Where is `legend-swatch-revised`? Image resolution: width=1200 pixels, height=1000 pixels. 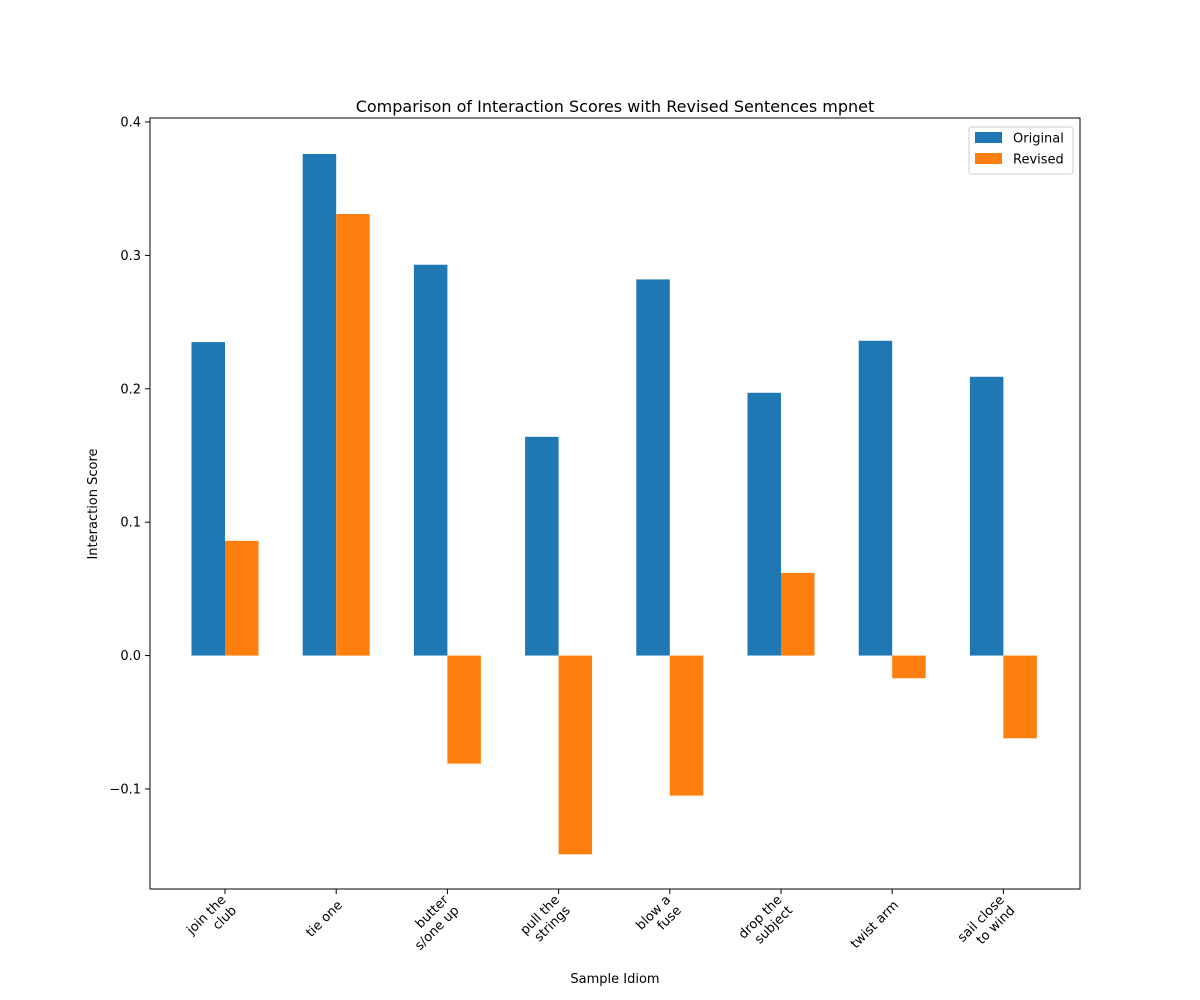
legend-swatch-revised is located at coordinates (988, 158).